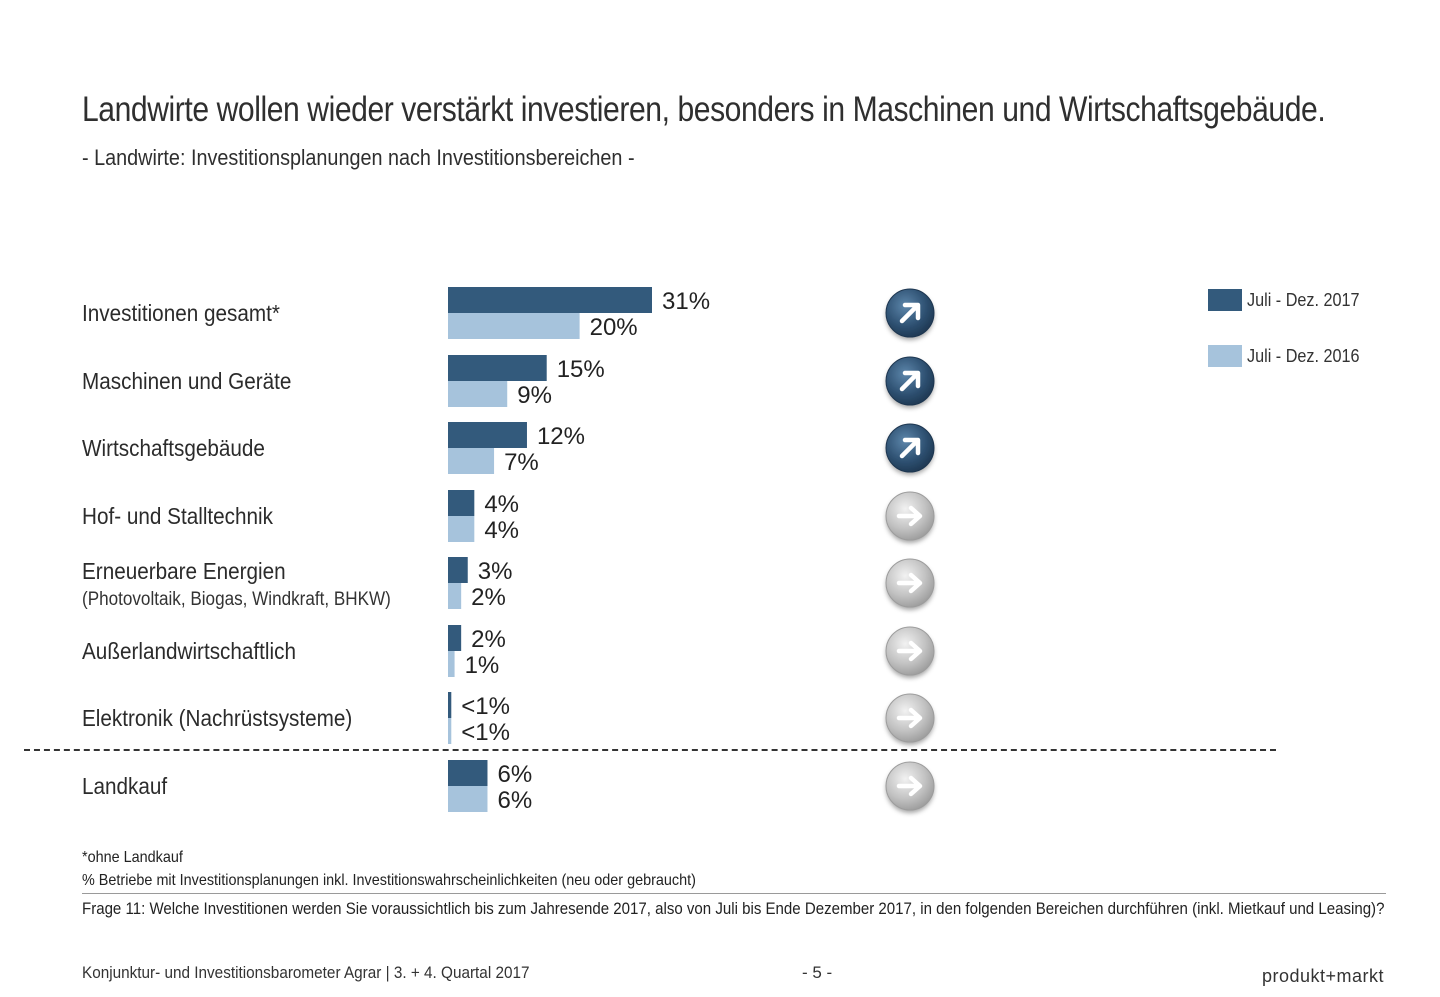 This screenshot has height=997, width=1440. Describe the element at coordinates (686, 301) in the screenshot. I see `value-label-2017-0: 31%` at that location.